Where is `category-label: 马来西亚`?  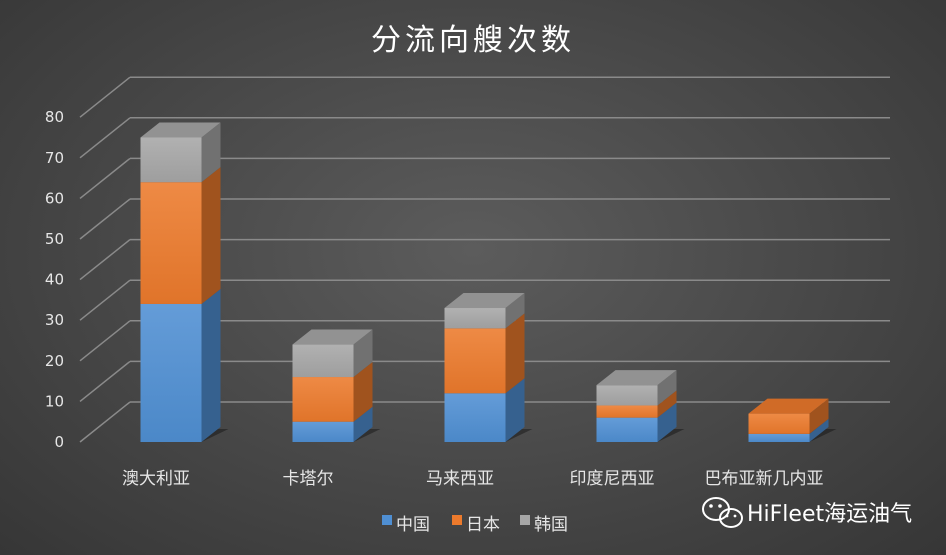 category-label: 马来西亚 is located at coordinates (460, 479).